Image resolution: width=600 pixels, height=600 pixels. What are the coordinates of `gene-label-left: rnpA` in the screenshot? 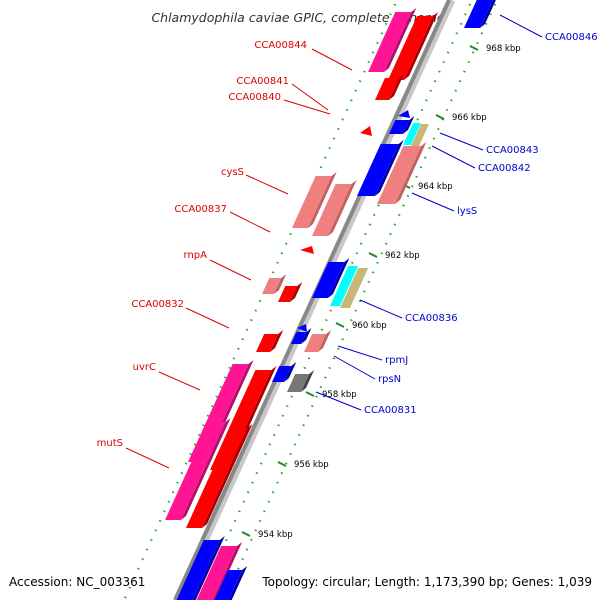 It's located at (196, 255).